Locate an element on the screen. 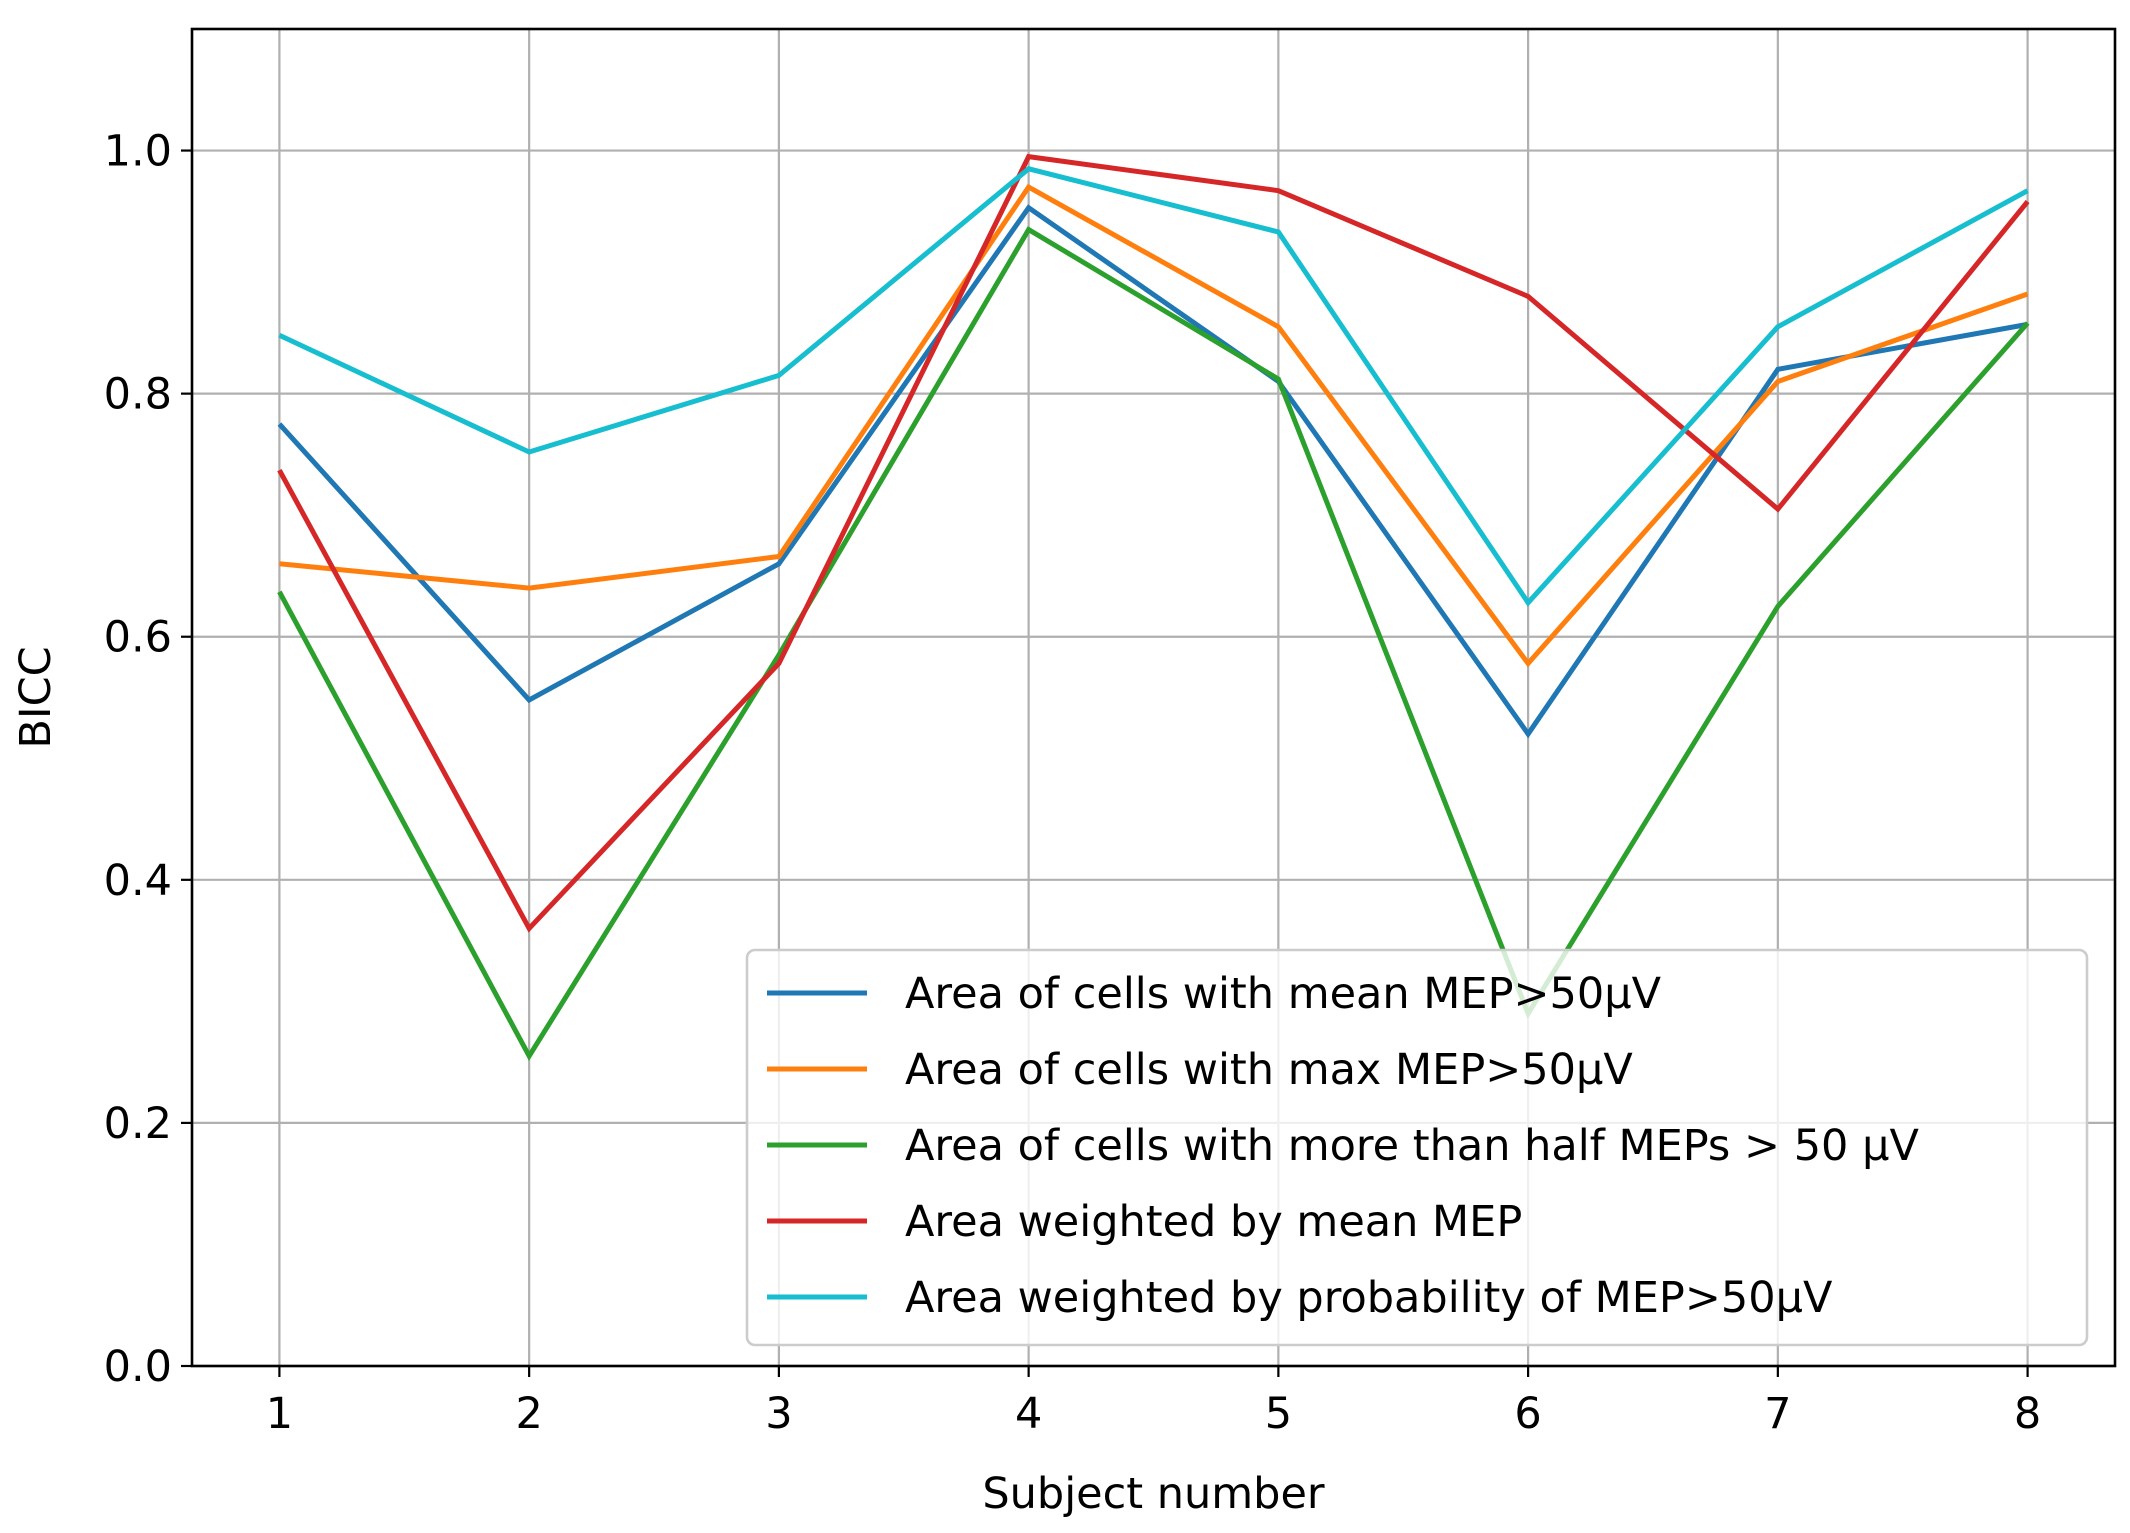 This screenshot has height=1533, width=2130. legend-entry: Area of cells with max MEP>50μV is located at coordinates (1269, 1070).